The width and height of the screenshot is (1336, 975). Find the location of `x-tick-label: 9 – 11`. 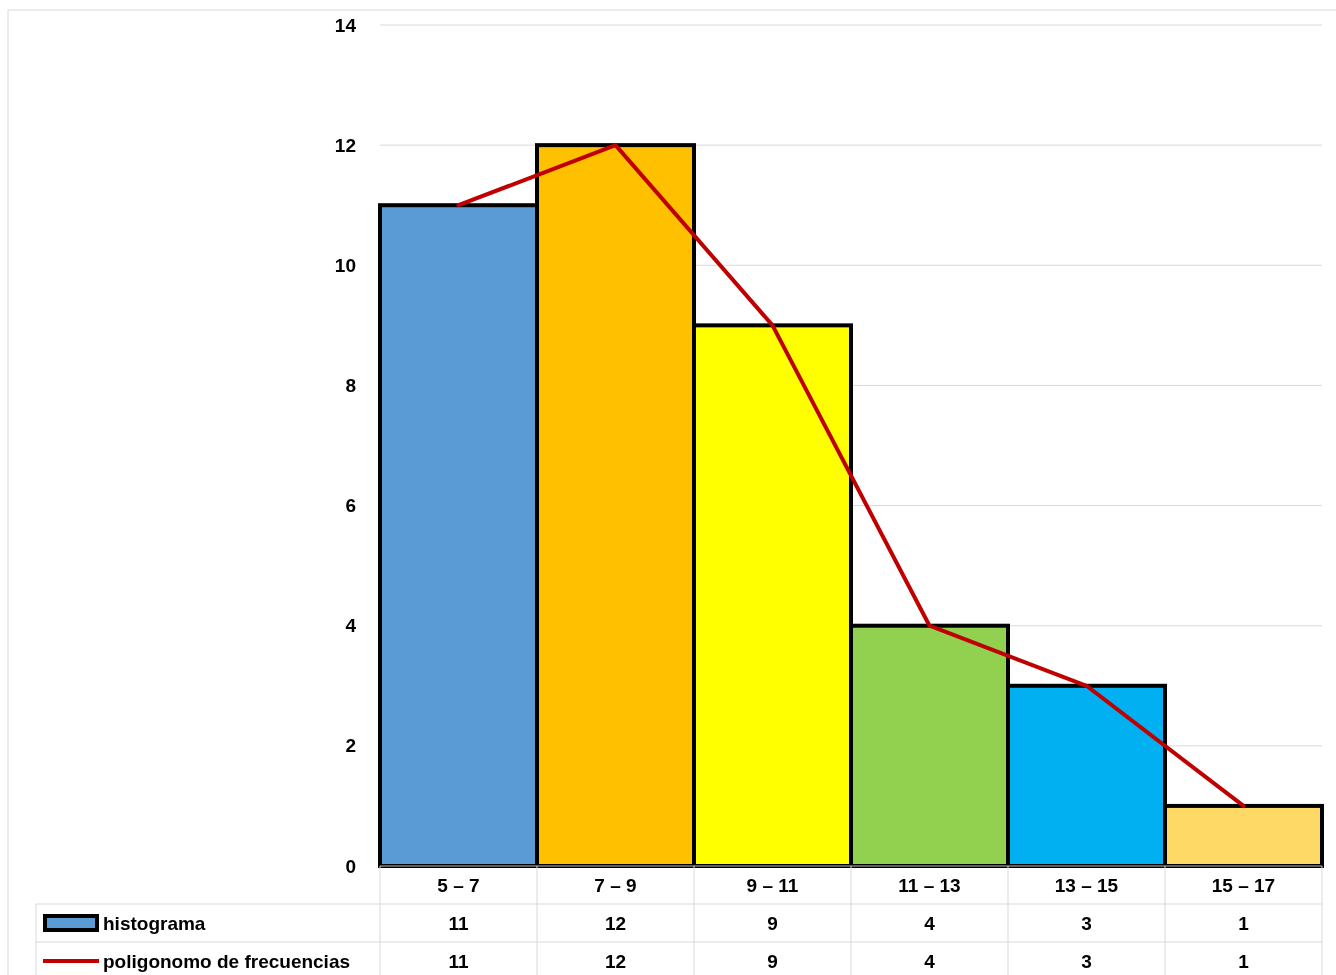

x-tick-label: 9 – 11 is located at coordinates (772, 885).